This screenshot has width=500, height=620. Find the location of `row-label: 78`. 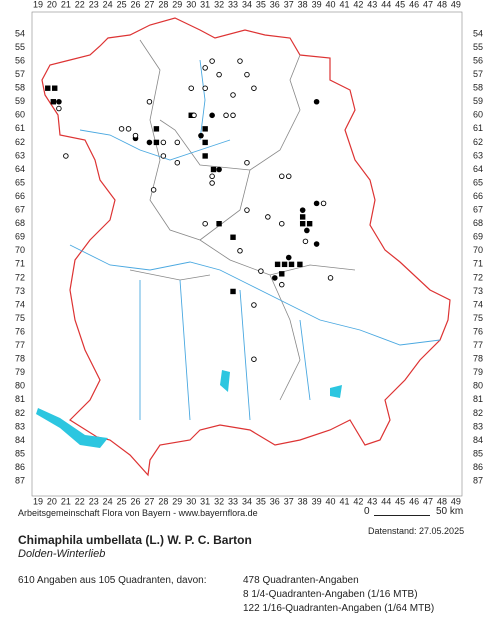

row-label: 78 is located at coordinates (478, 359).